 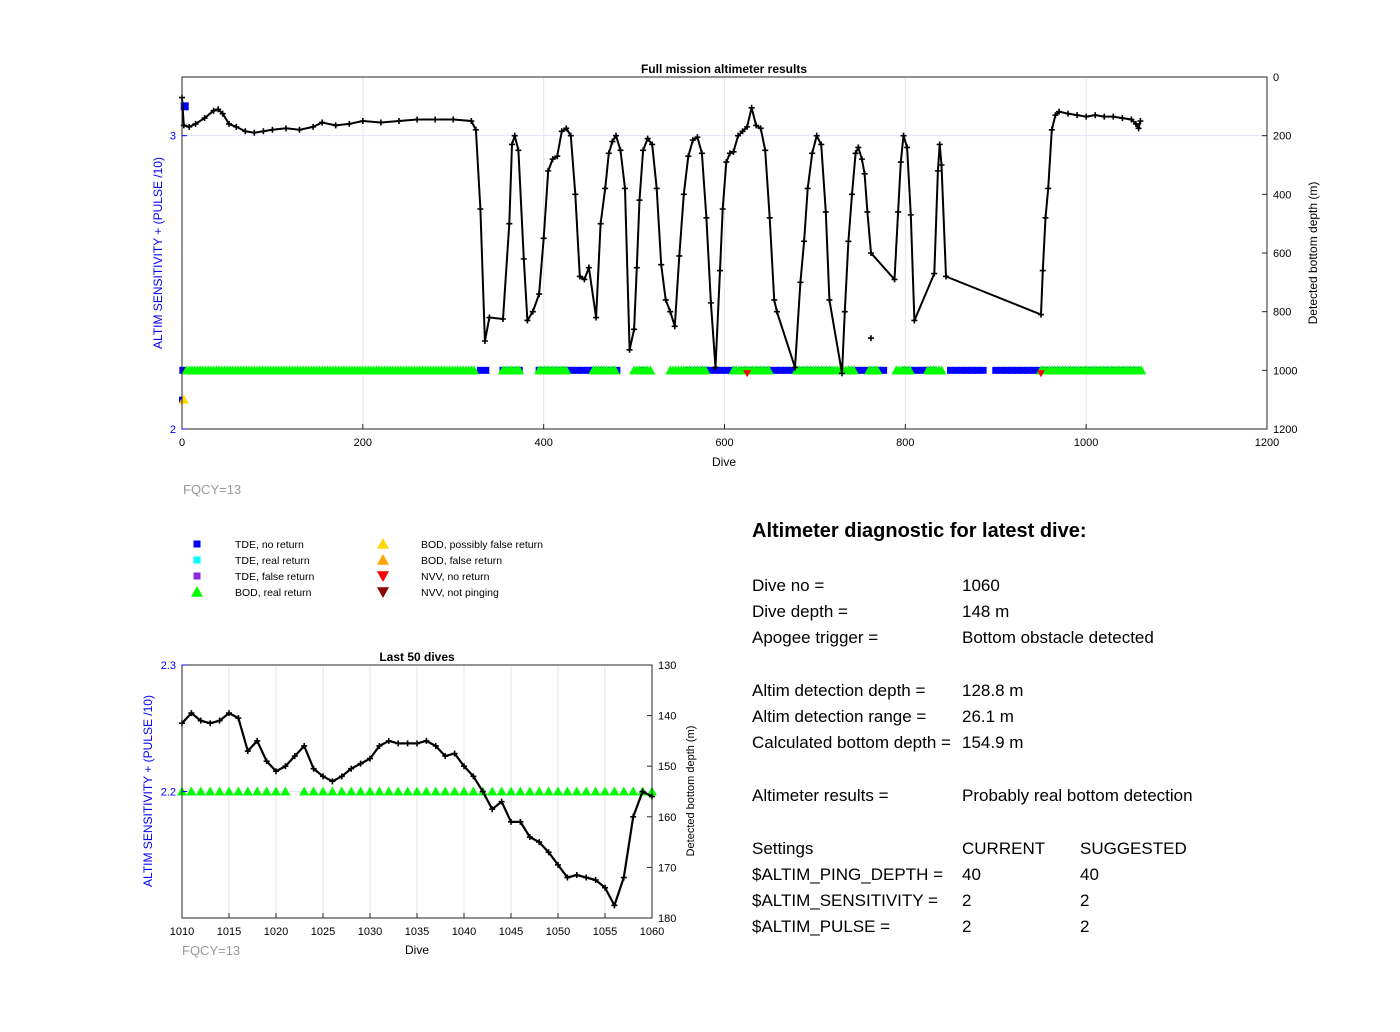 What do you see at coordinates (605, 932) in the screenshot?
I see `x-tick-label: 1055` at bounding box center [605, 932].